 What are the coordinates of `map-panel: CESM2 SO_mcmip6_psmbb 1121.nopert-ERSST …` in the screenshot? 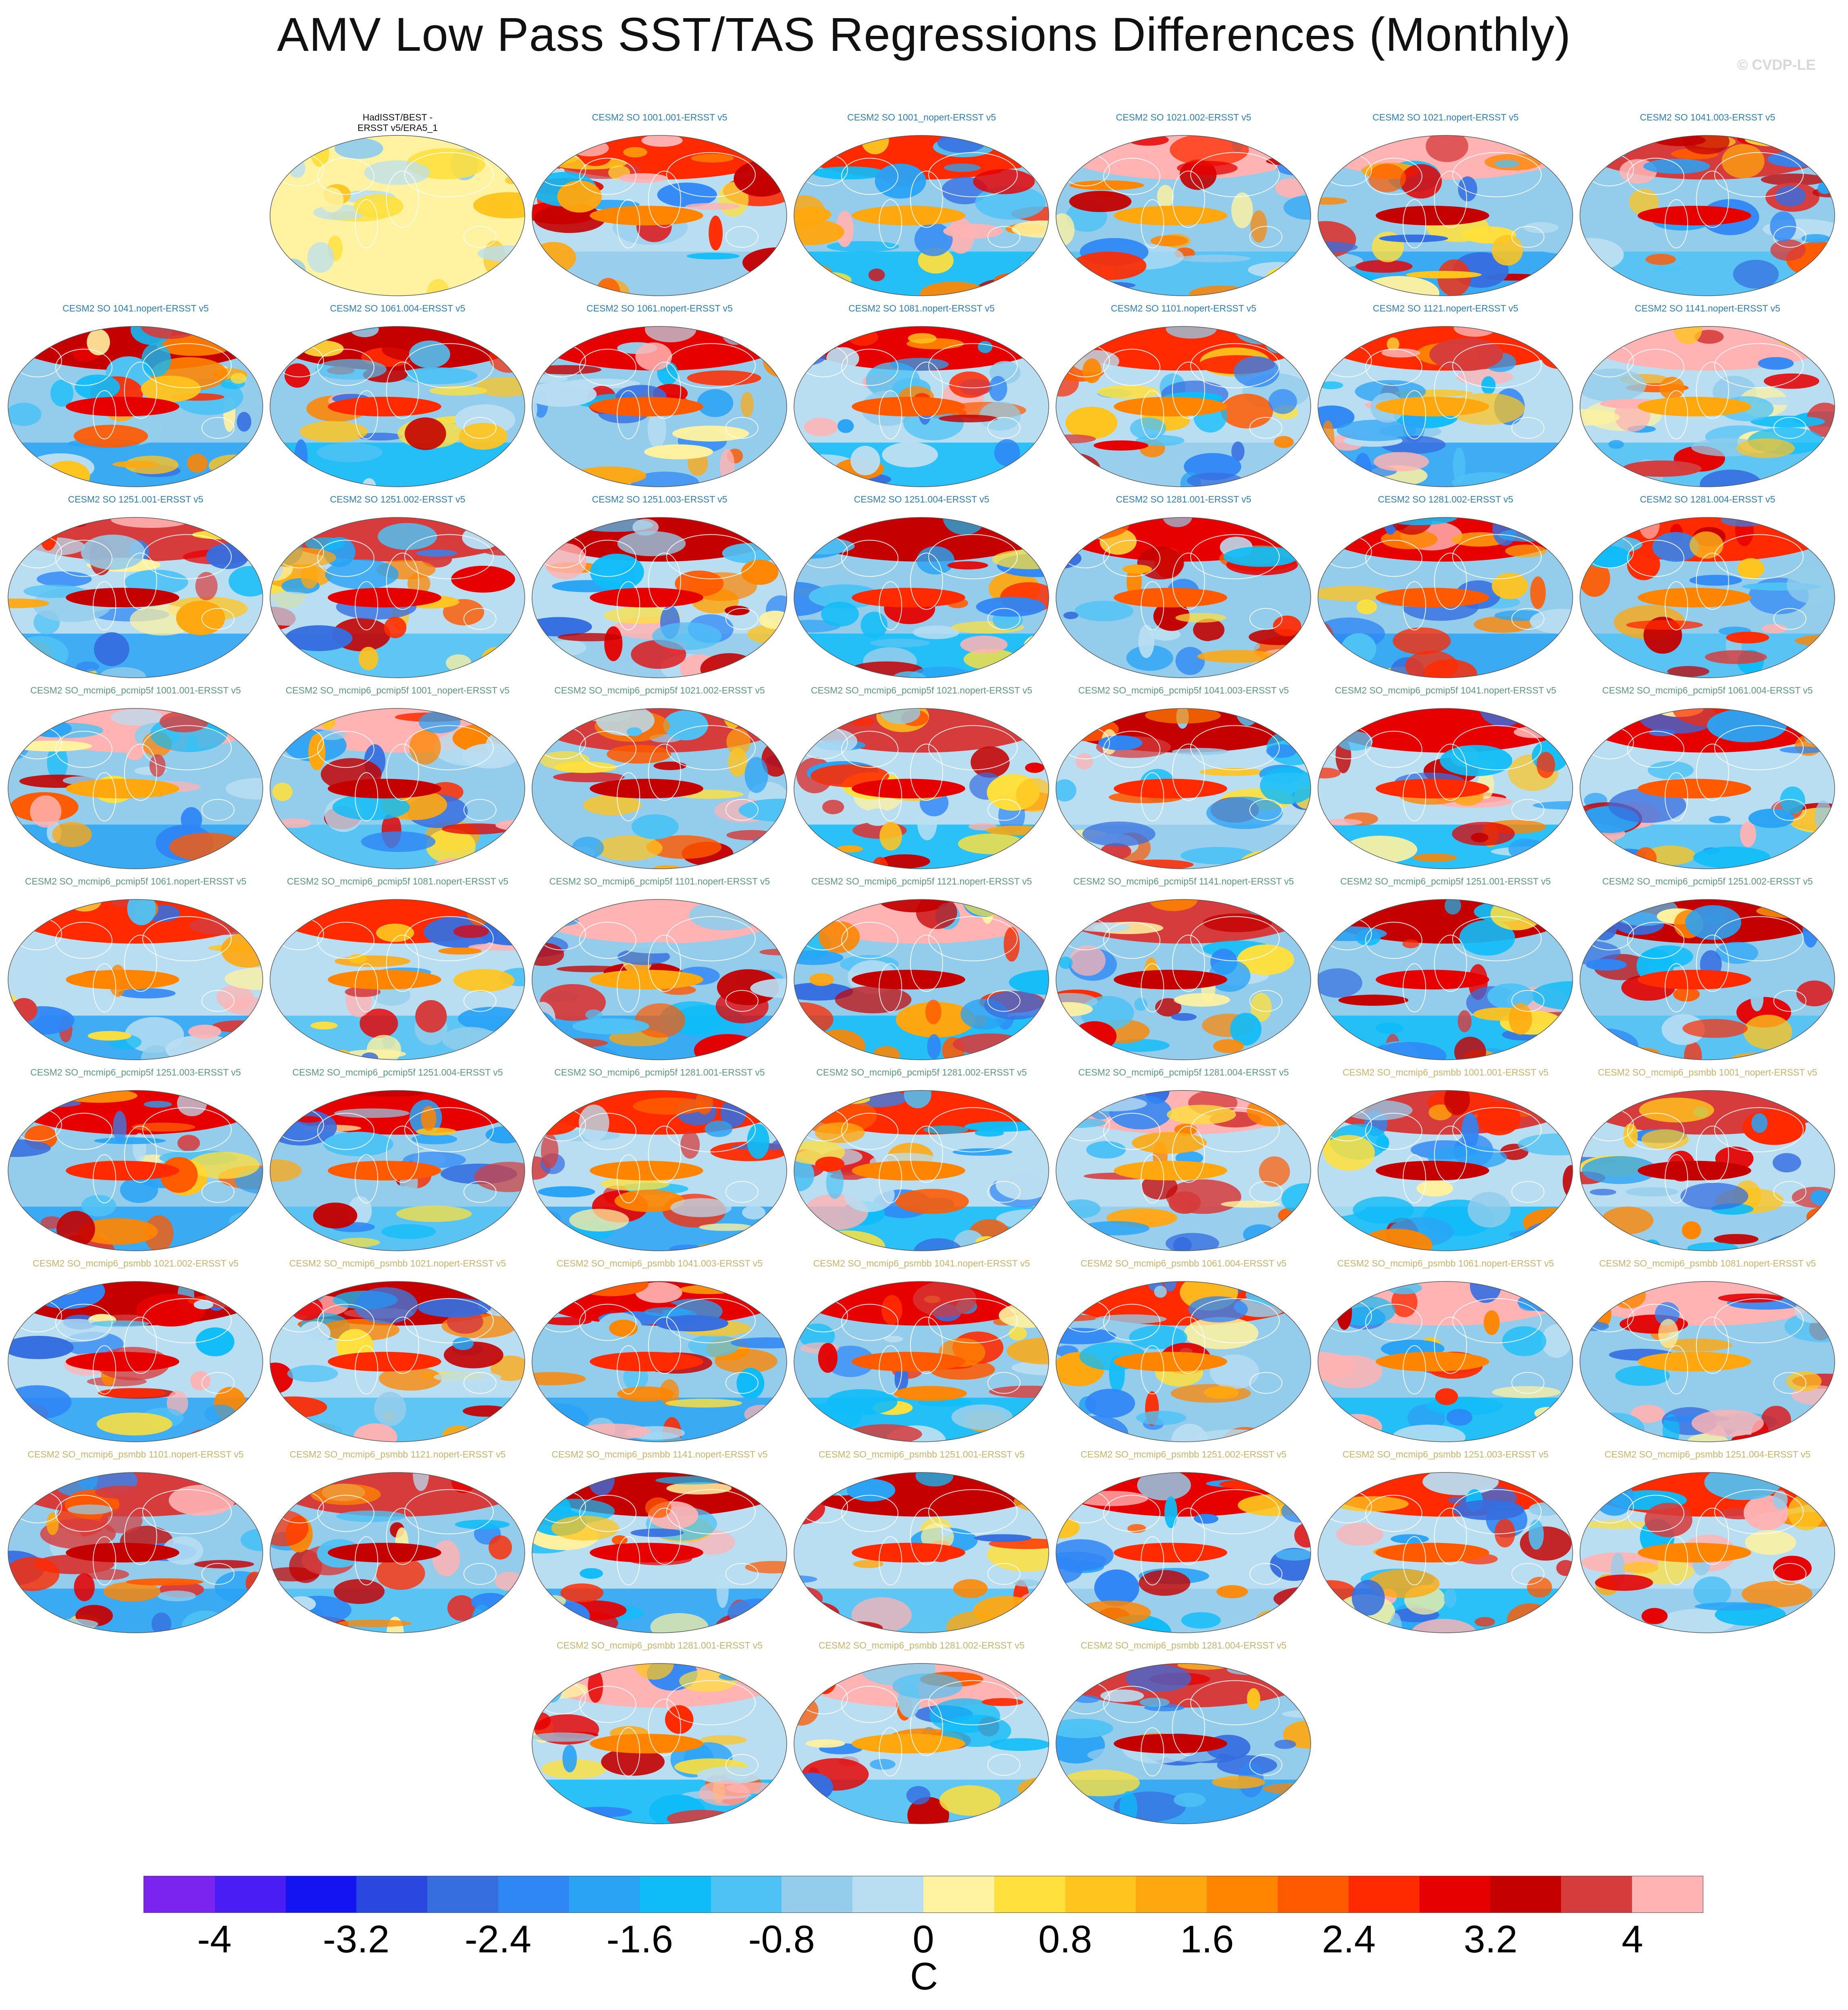 It's located at (397, 1544).